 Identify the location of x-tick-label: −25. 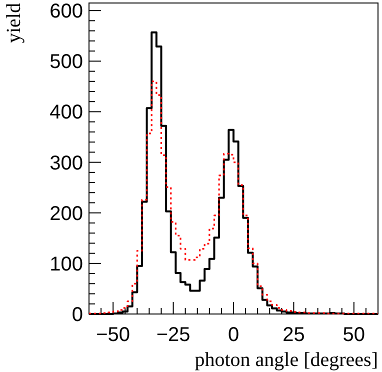
(173, 335).